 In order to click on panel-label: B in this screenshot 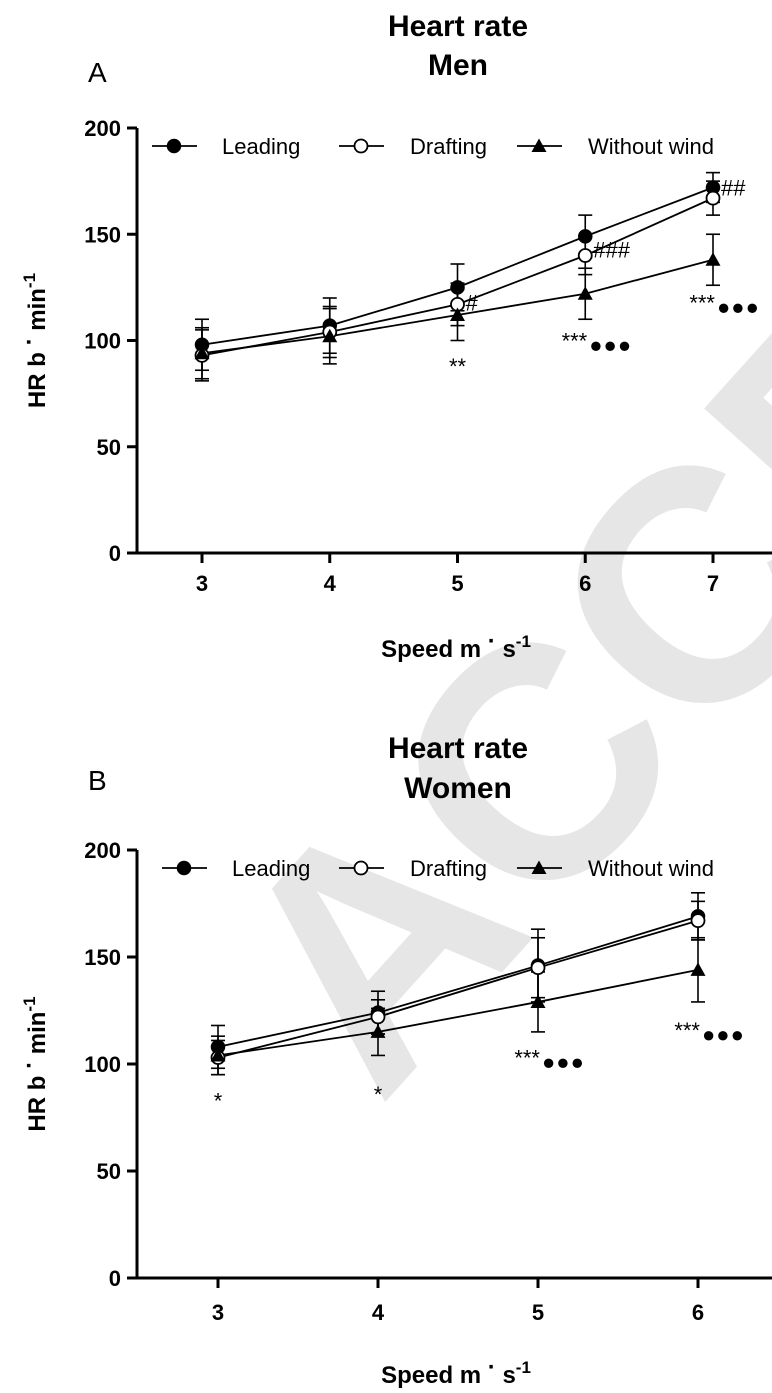, I will do `click(97, 780)`.